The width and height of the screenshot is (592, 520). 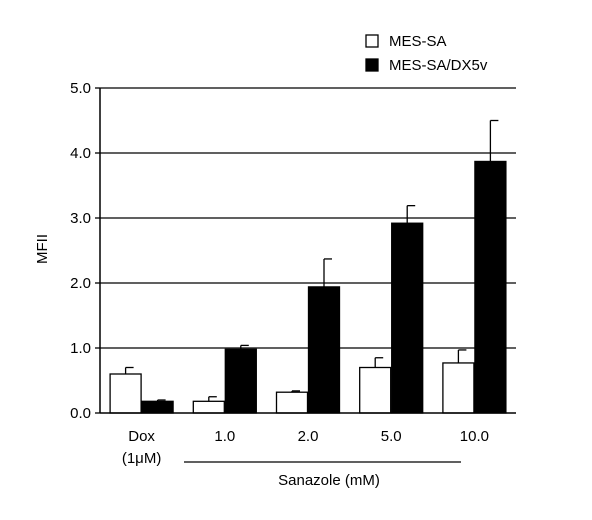 I want to click on y-tick-label: 3.0, so click(x=80, y=218).